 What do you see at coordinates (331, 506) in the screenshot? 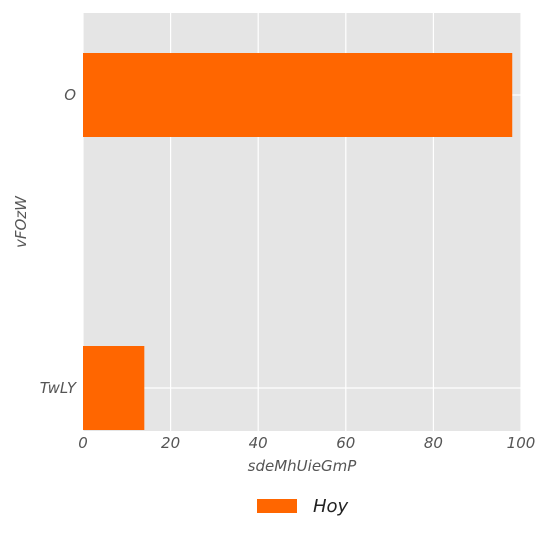
I see `legend-label: Hoy` at bounding box center [331, 506].